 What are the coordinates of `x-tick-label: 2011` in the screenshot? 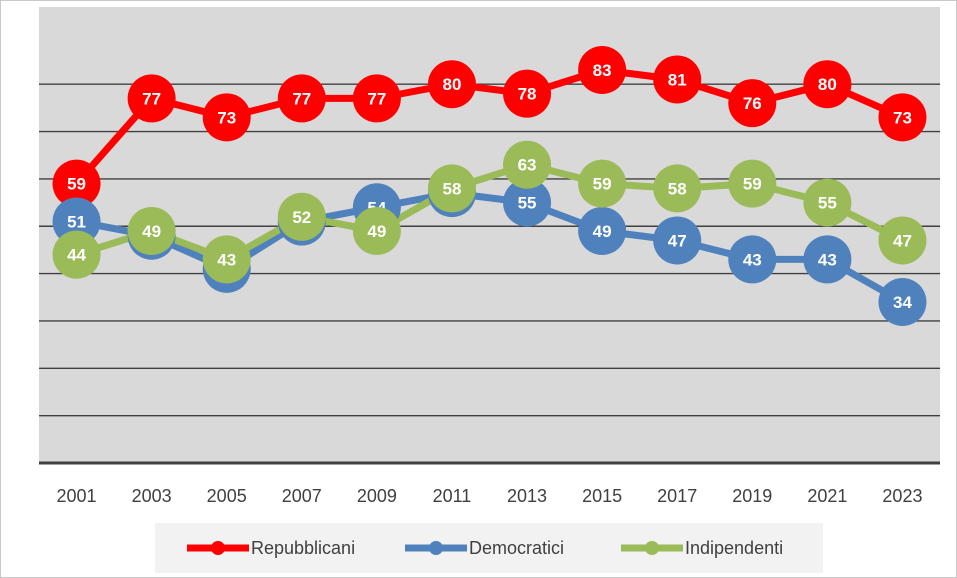 It's located at (452, 496).